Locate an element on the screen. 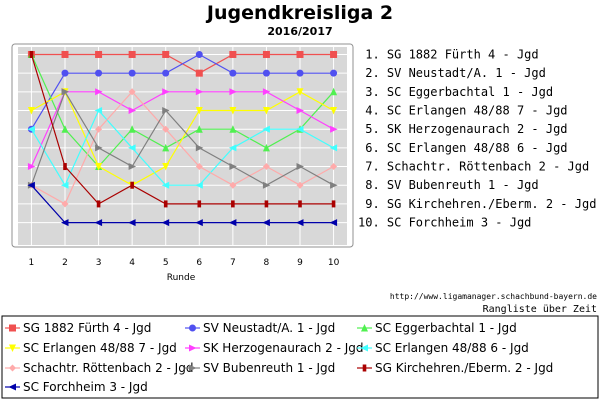 The image size is (600, 400). legend-item: SC Forchheim 3 - Jgd is located at coordinates (76, 387).